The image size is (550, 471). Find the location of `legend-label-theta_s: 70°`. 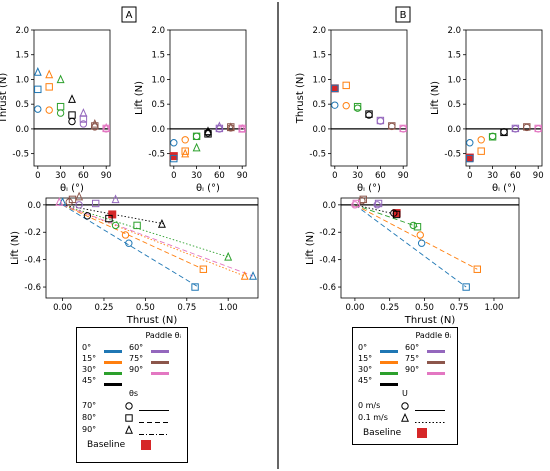

legend-label-theta_s: 70° is located at coordinates (89, 405).